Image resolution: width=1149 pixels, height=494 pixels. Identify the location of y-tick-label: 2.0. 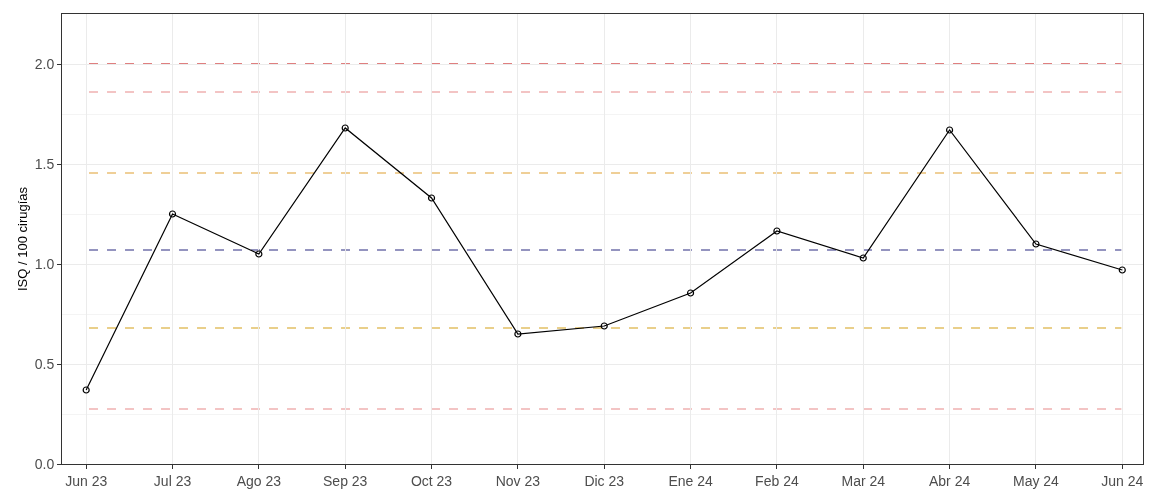
(44, 63).